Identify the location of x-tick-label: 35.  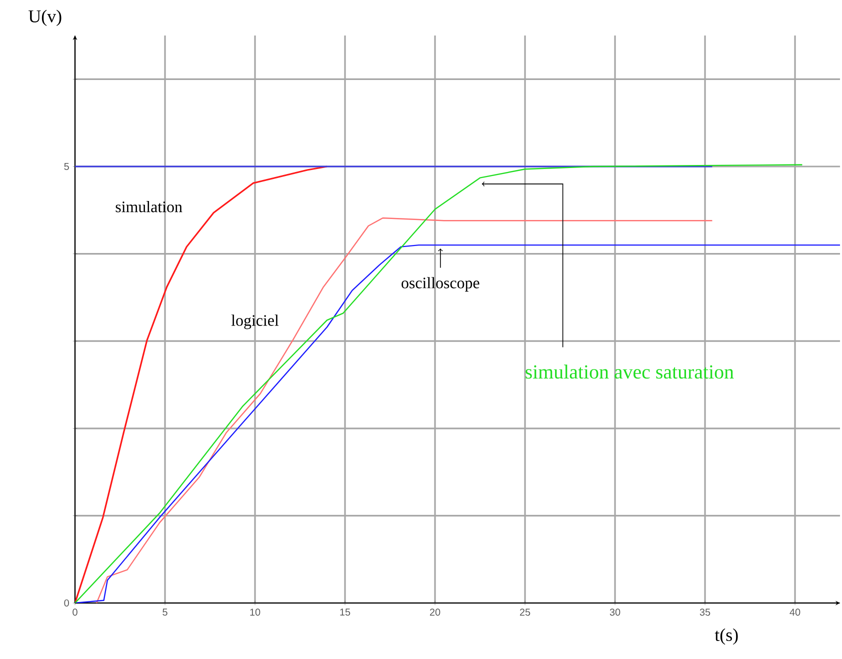
(705, 612).